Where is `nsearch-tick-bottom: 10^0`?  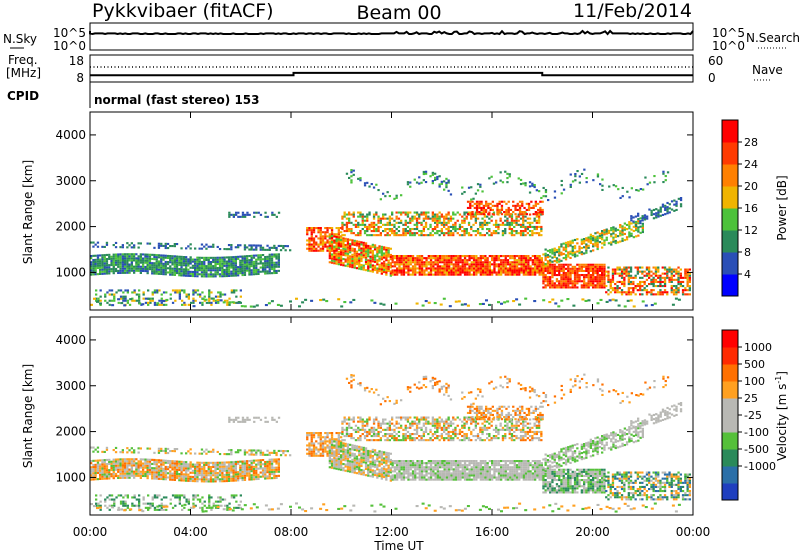
nsearch-tick-bottom: 10^0 is located at coordinates (728, 46).